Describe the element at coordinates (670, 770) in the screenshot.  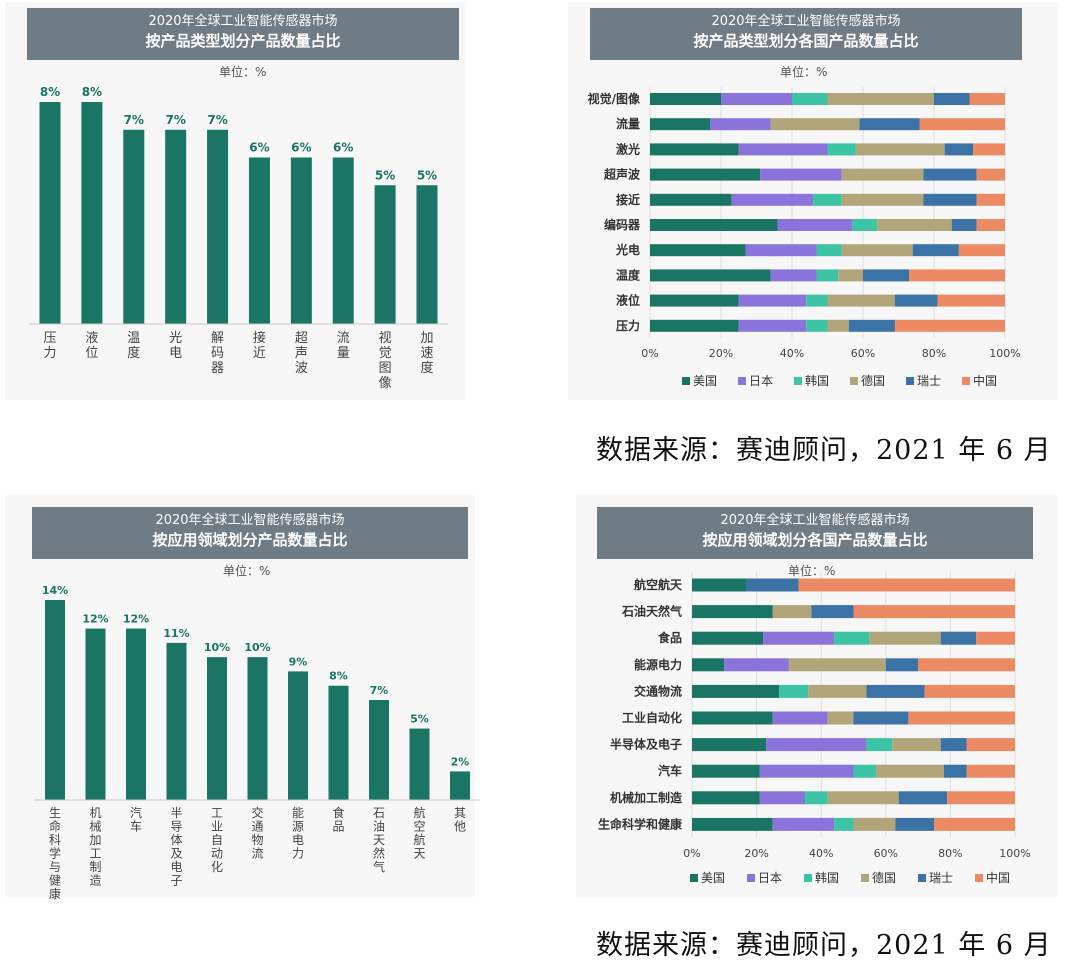
I see `category-label: 汽车` at that location.